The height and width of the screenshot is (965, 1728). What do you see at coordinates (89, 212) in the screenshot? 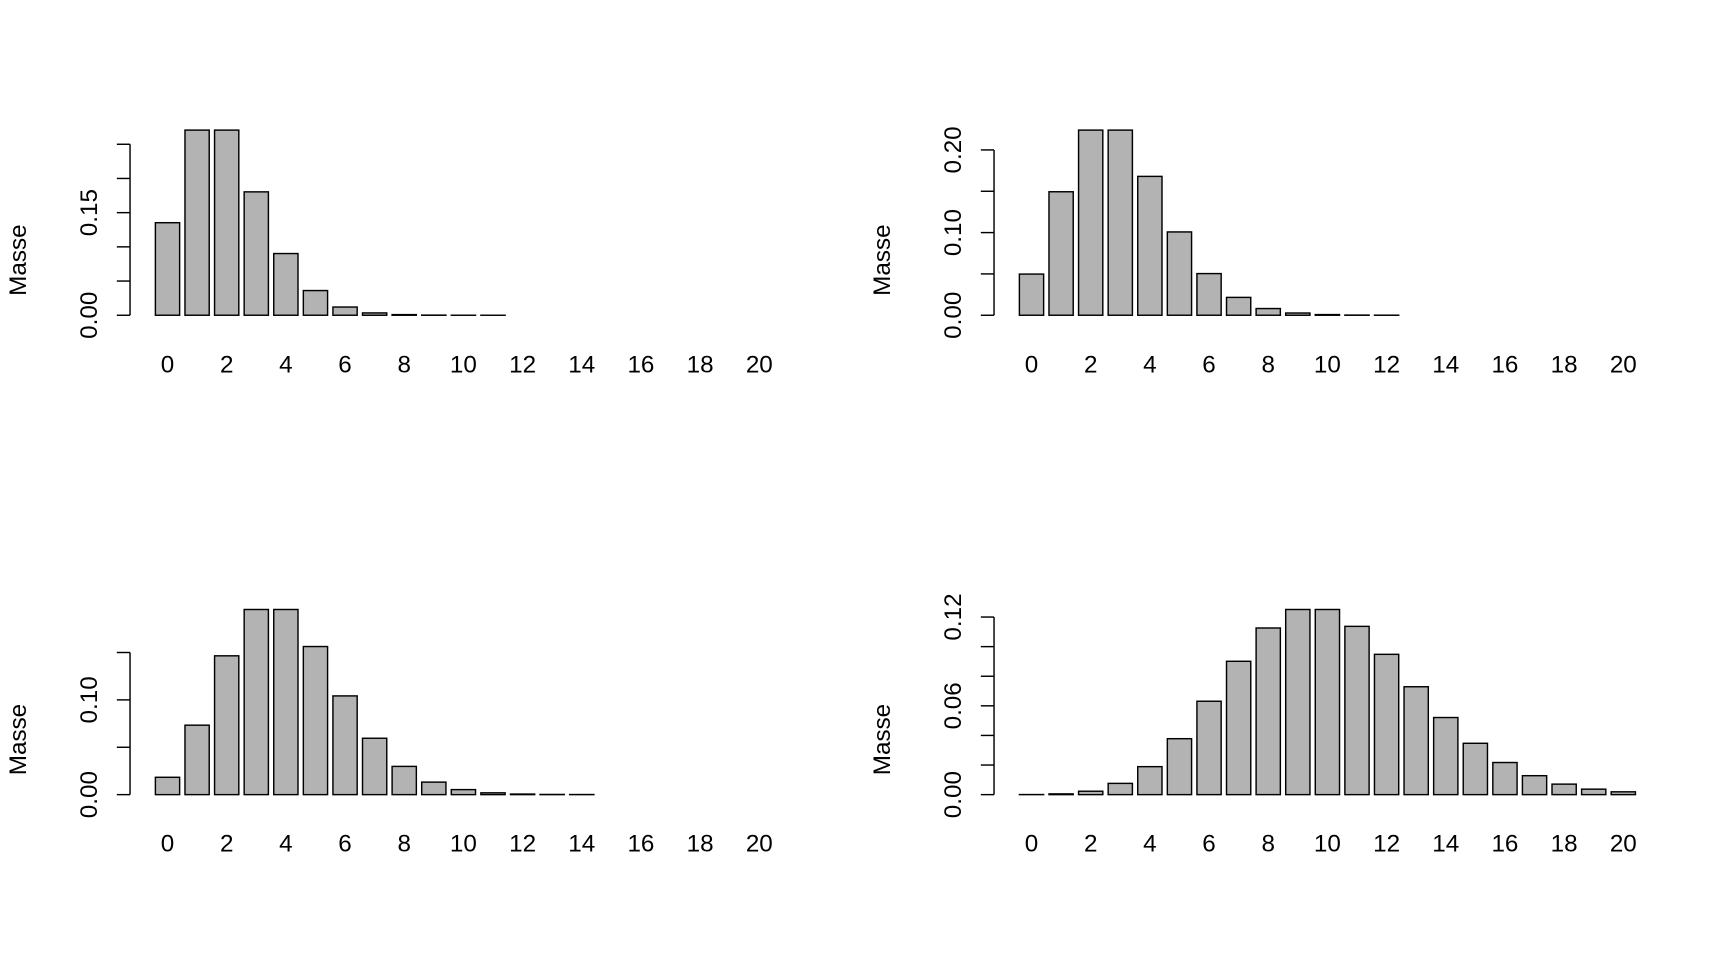
I see `y-tick-label: 0.15` at bounding box center [89, 212].